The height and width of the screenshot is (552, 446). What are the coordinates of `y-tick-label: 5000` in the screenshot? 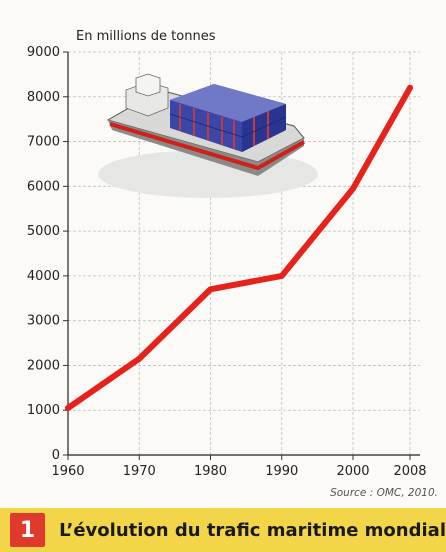 It's located at (43, 231).